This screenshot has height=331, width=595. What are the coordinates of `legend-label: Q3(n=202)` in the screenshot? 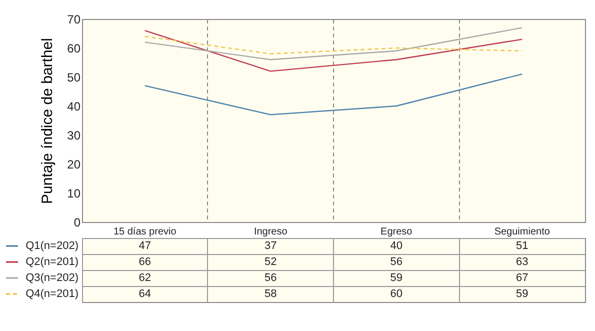 It's located at (52, 278).